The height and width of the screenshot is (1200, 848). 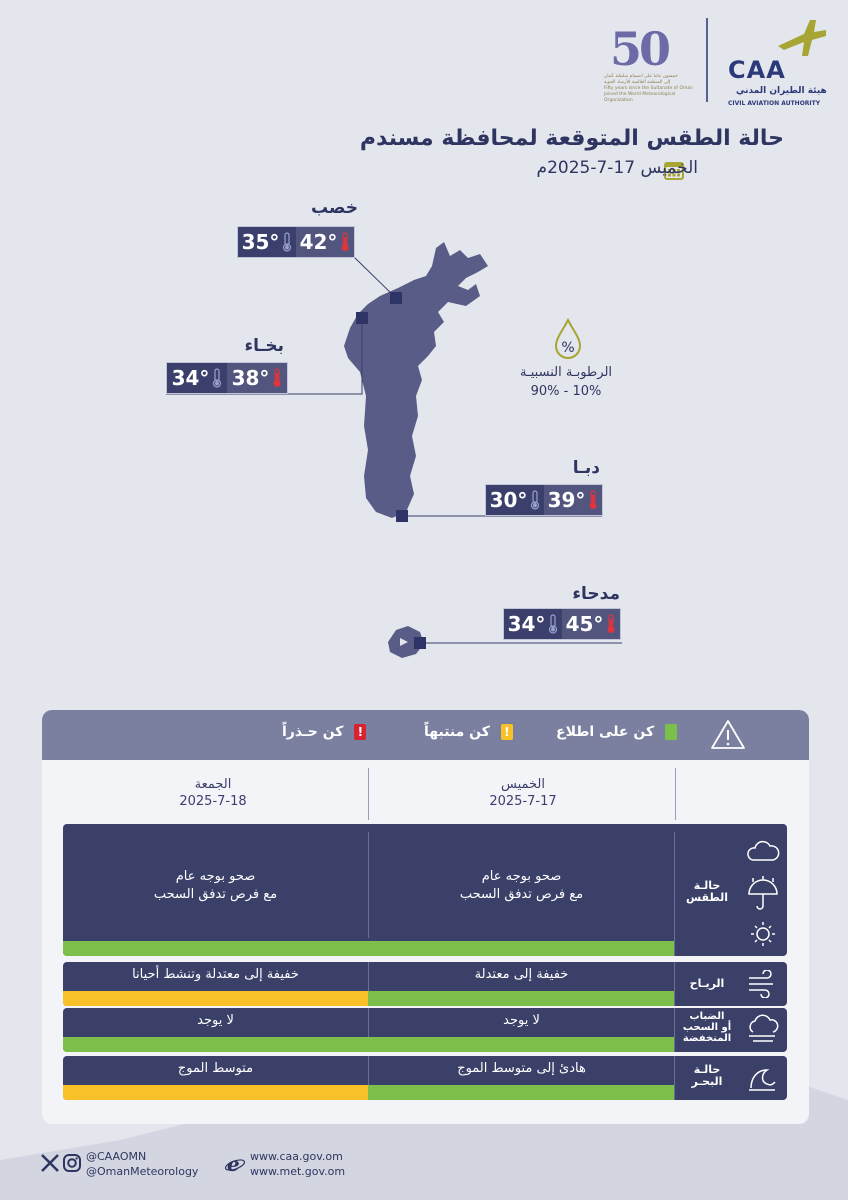 I want to click on min-temp-madha: 34°, so click(x=533, y=624).